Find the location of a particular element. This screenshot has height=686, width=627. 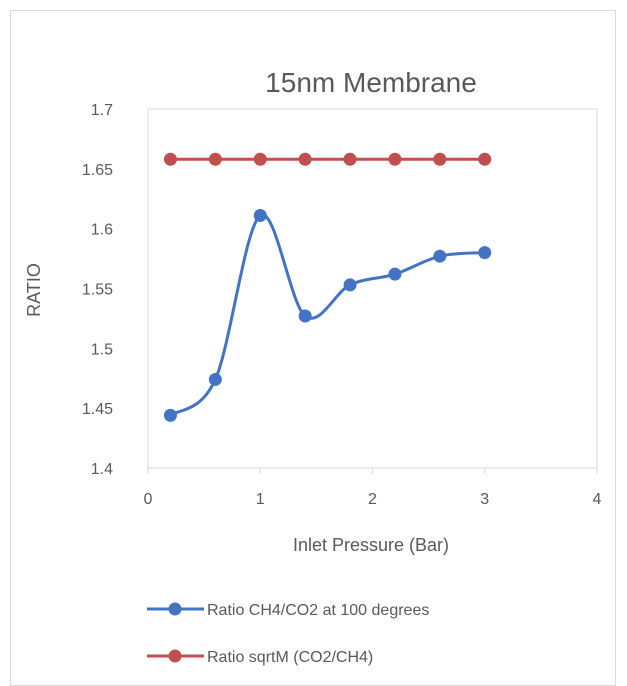

y-tick-label: 1.6 is located at coordinates (102, 230).